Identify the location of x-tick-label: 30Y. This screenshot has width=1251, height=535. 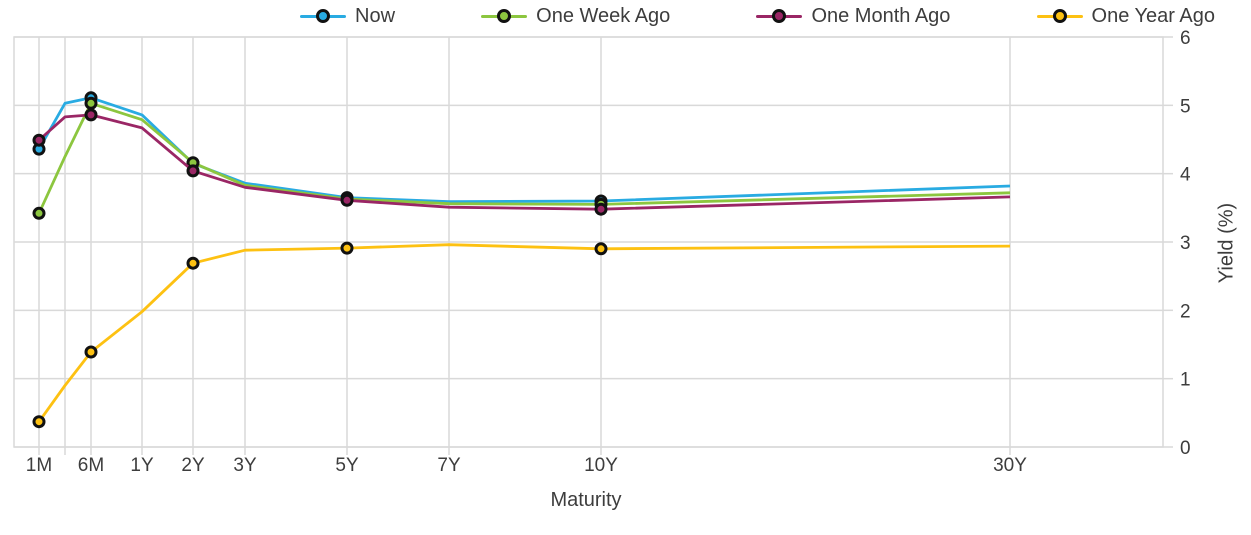
(1010, 465).